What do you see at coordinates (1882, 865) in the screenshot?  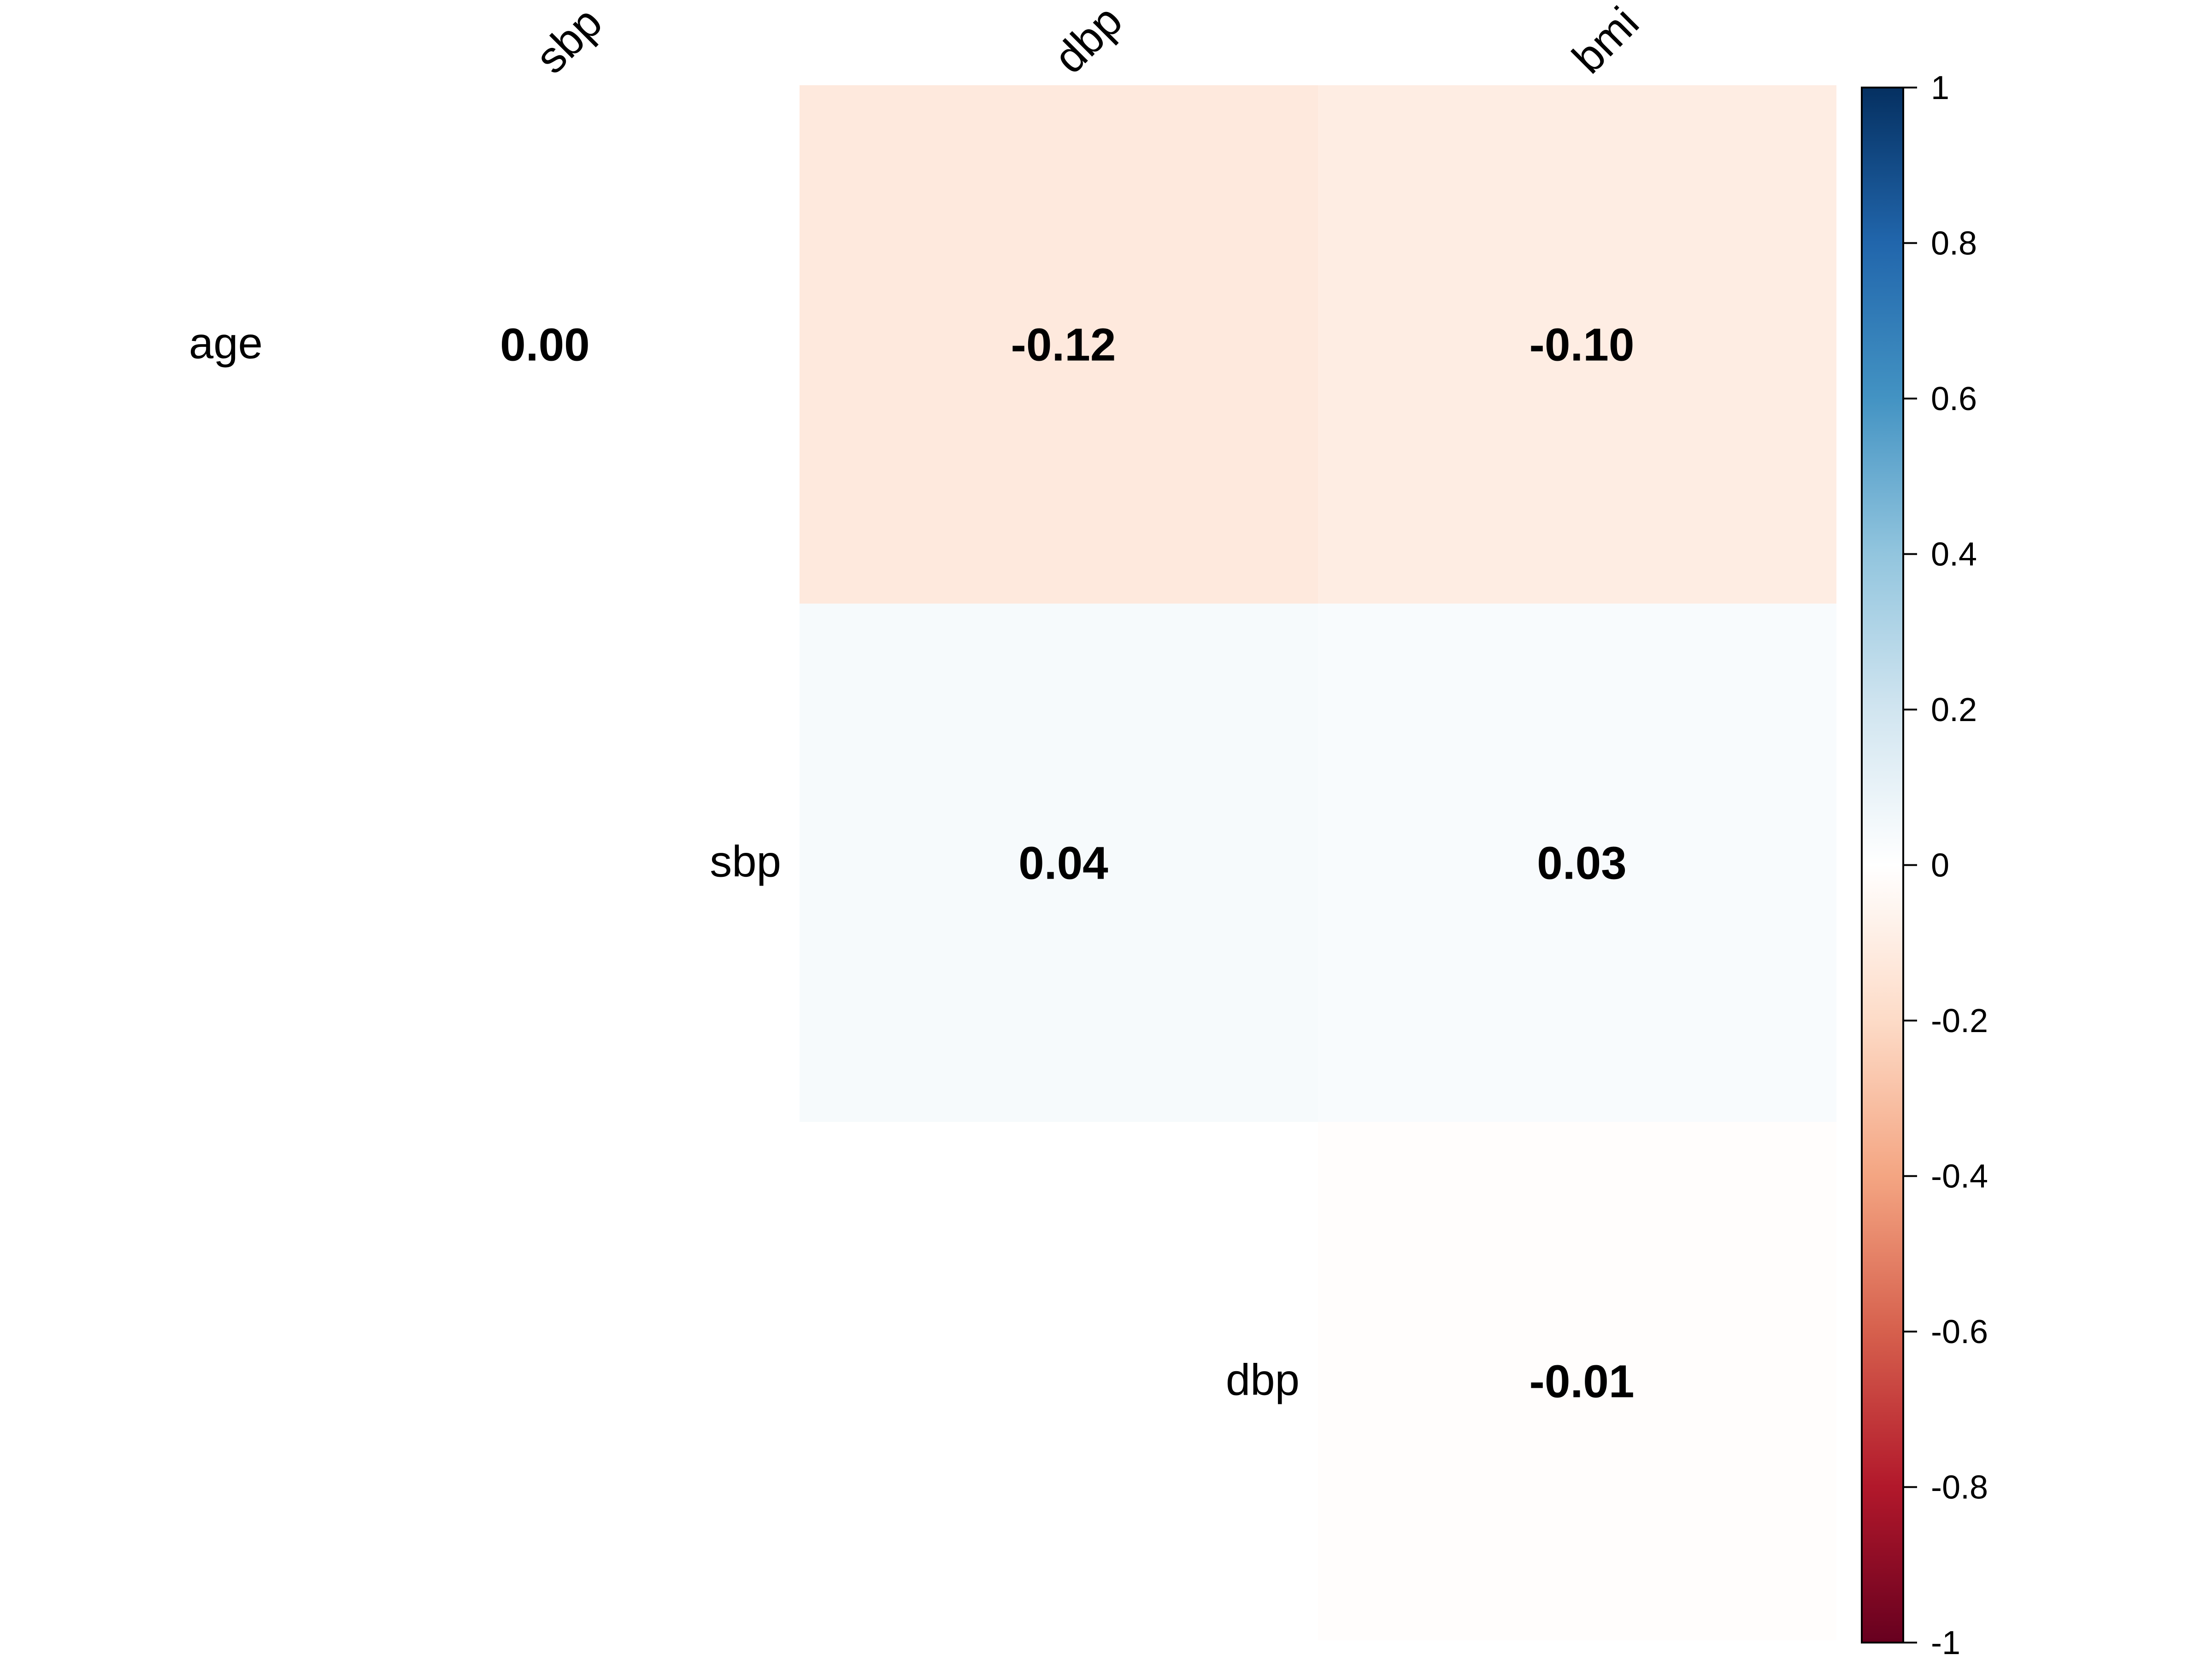 I see `colorbar-gradient` at bounding box center [1882, 865].